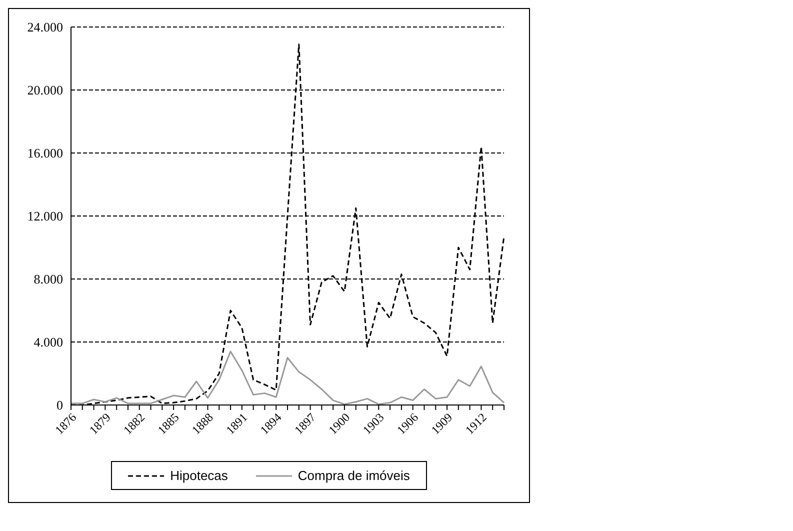  Describe the element at coordinates (45, 216) in the screenshot. I see `y-tick-label: 12.000` at that location.